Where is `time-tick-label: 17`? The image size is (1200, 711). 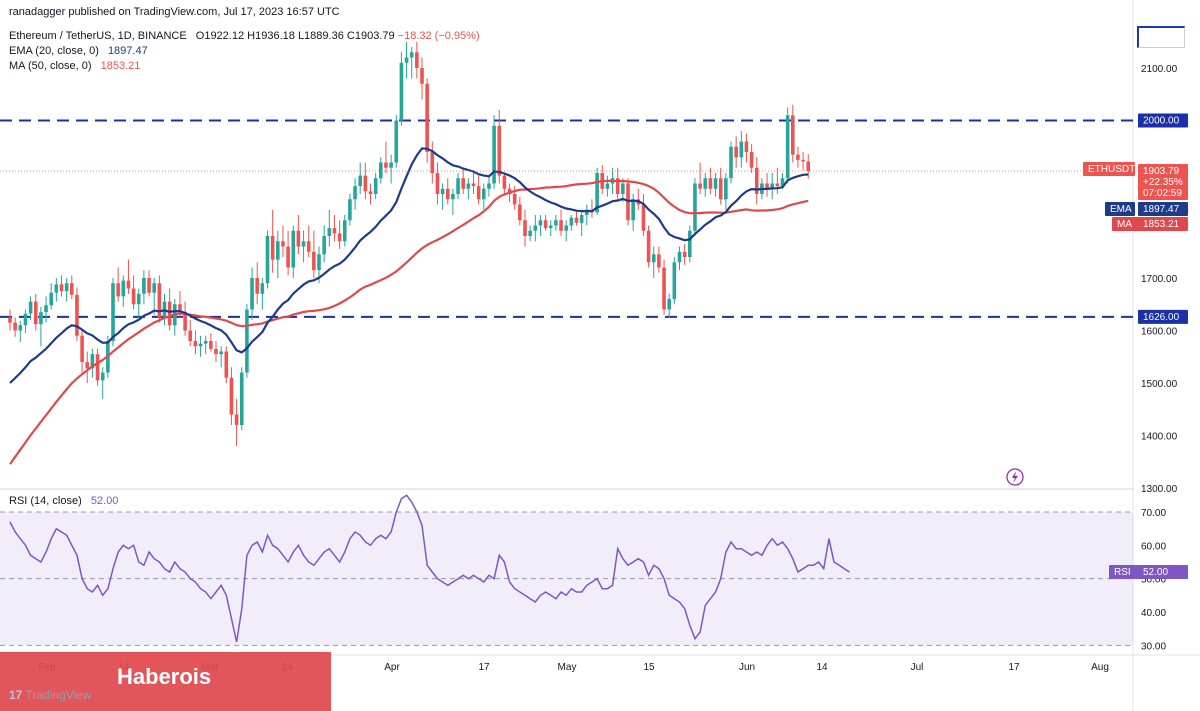
time-tick-label: 17 is located at coordinates (1014, 667).